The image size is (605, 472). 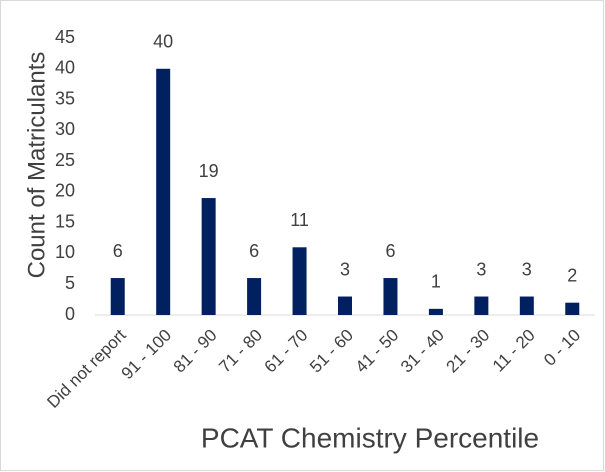 I want to click on y-tick-label: 5, so click(x=70, y=283).